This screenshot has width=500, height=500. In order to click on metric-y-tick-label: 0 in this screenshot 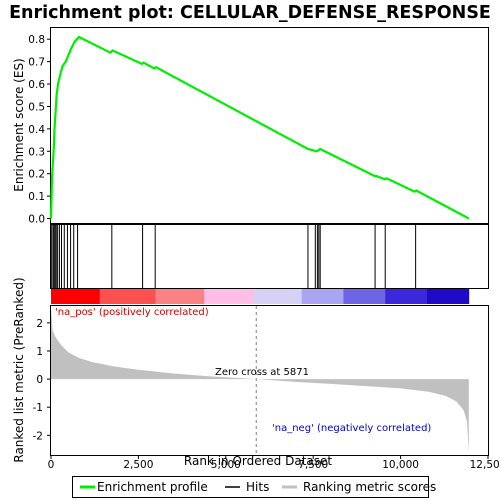, I will do `click(39, 380)`.